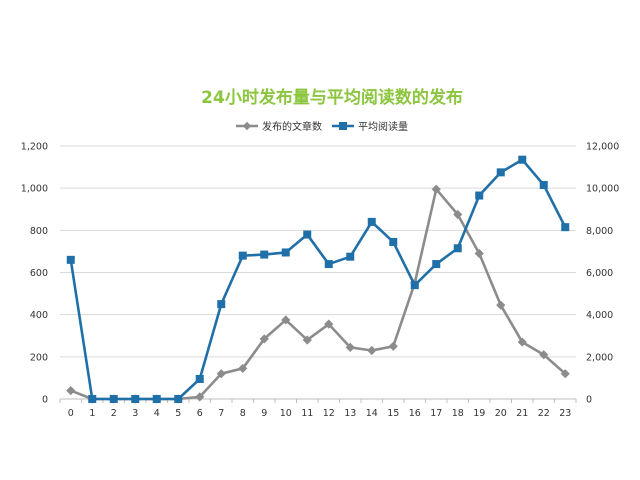  I want to click on legend-item-1: 发布的文章数, so click(279, 126).